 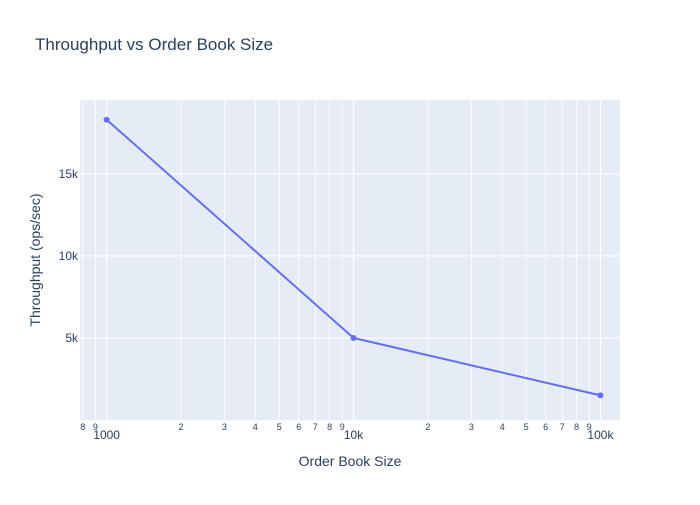 I want to click on y-tick-label: 10k, so click(x=69, y=256).